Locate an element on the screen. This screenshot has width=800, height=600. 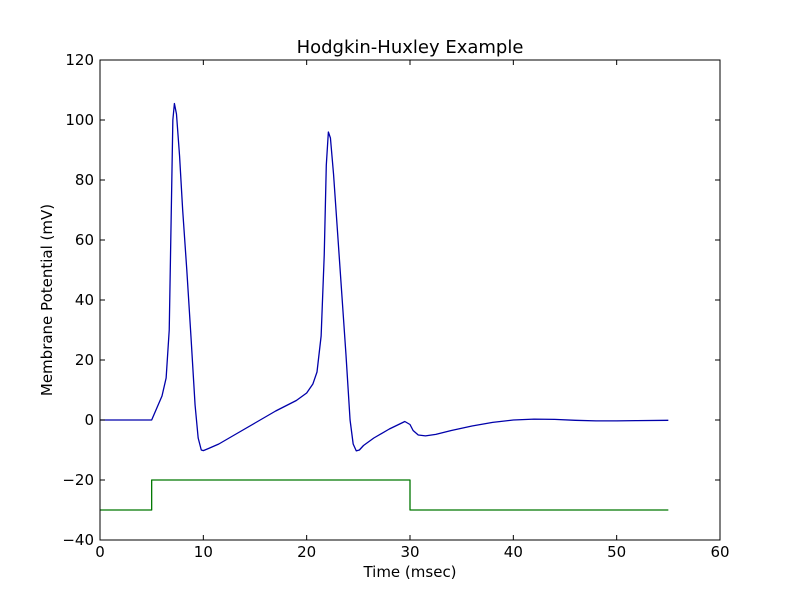
x-tick-label: 50 is located at coordinates (616, 552).